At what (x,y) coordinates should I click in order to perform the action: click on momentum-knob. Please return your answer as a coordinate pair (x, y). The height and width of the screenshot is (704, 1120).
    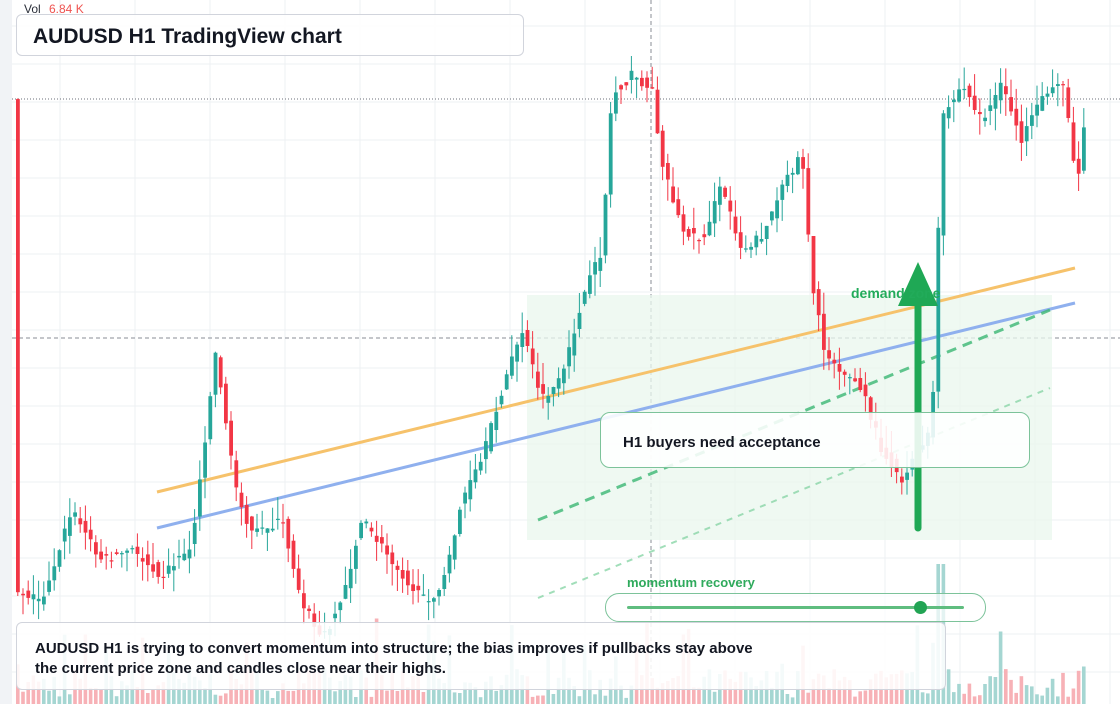
    Looking at the image, I should click on (921, 607).